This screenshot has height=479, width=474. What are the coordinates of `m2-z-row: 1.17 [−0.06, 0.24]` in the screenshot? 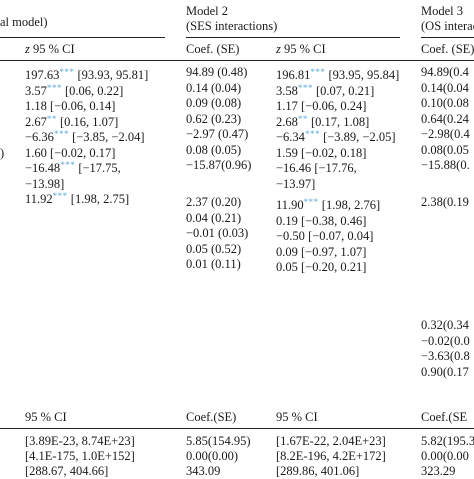 It's located at (321, 105).